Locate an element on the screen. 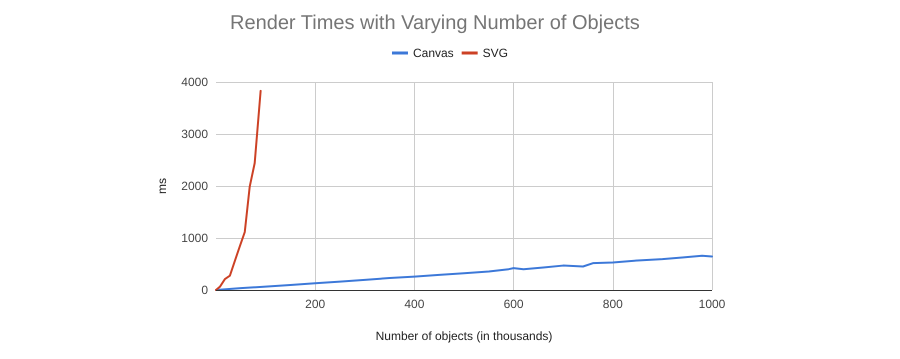 This screenshot has width=900, height=359. y-tick-label: 2000 is located at coordinates (194, 186).